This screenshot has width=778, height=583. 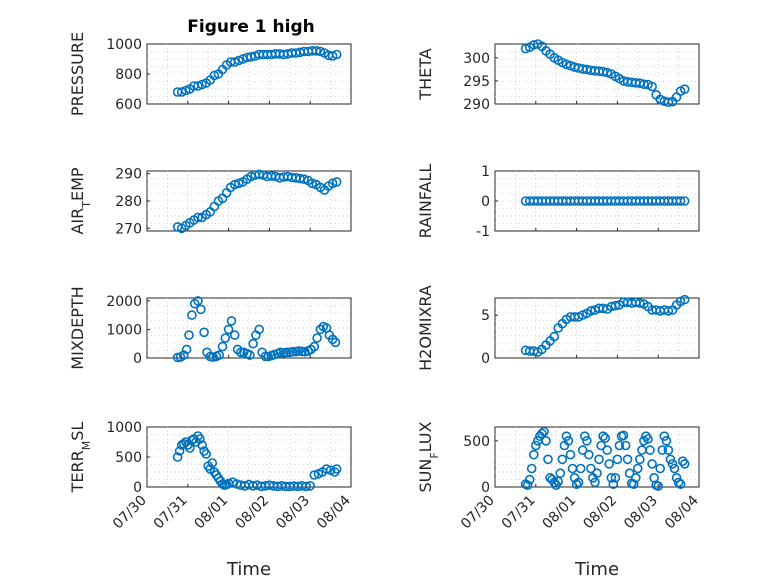 I want to click on y-tick-label: 5, so click(x=485, y=316).